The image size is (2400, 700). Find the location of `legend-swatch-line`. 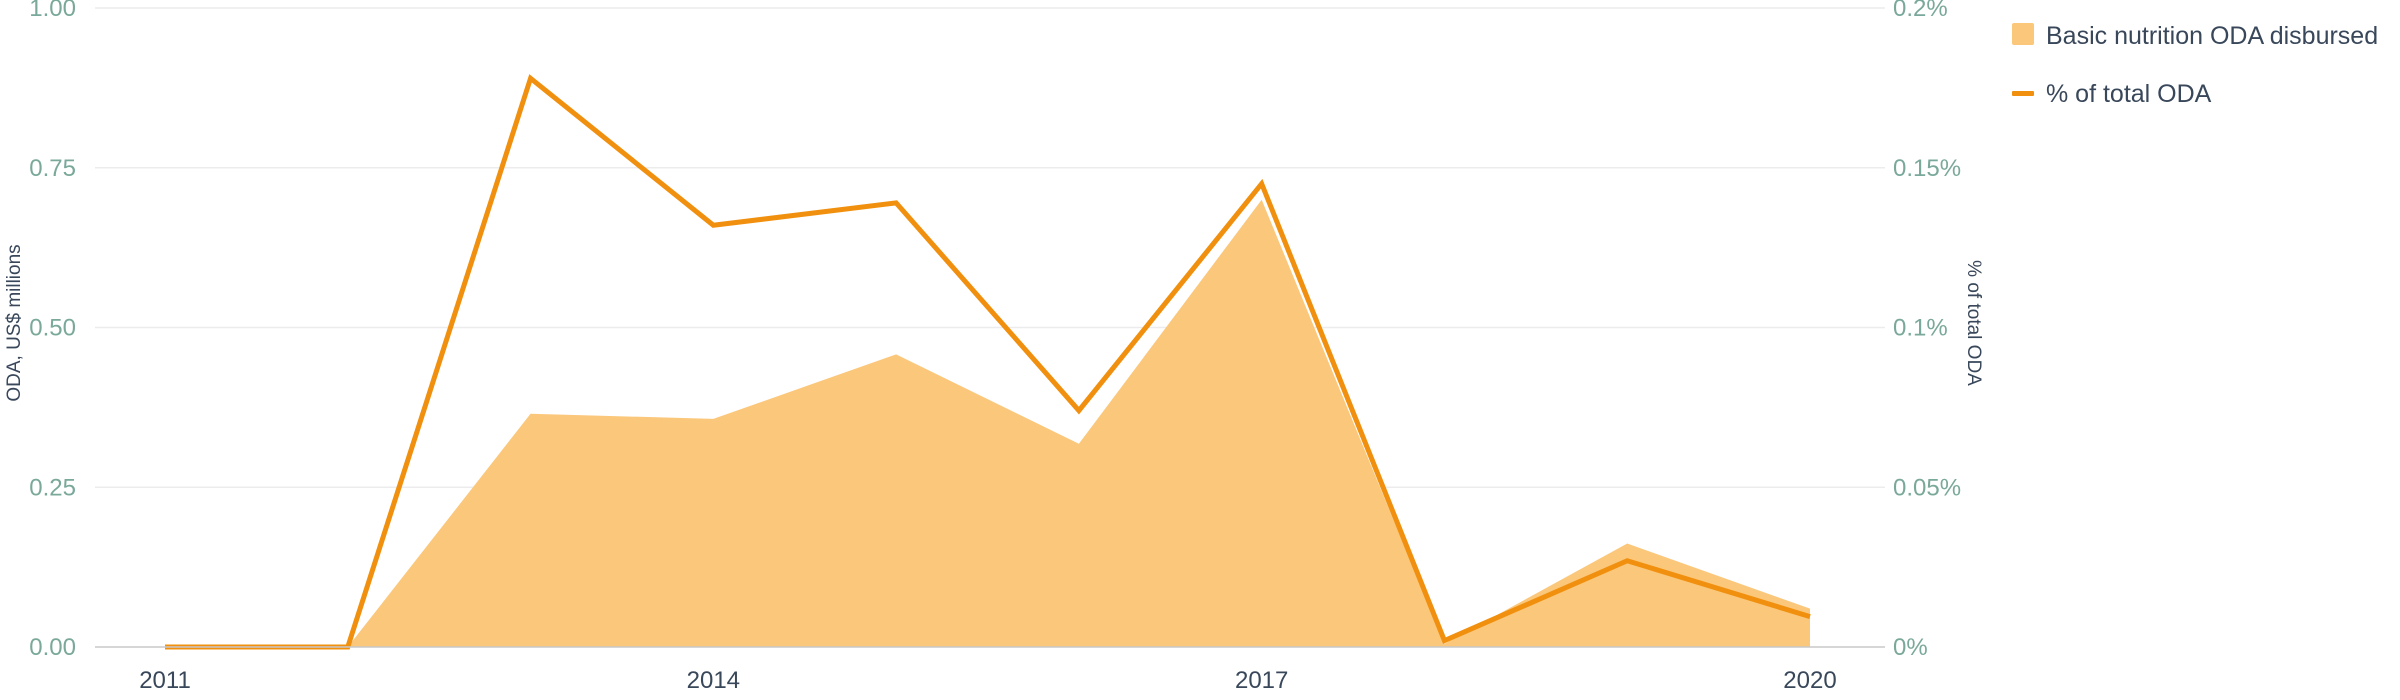

legend-swatch-line is located at coordinates (2023, 93).